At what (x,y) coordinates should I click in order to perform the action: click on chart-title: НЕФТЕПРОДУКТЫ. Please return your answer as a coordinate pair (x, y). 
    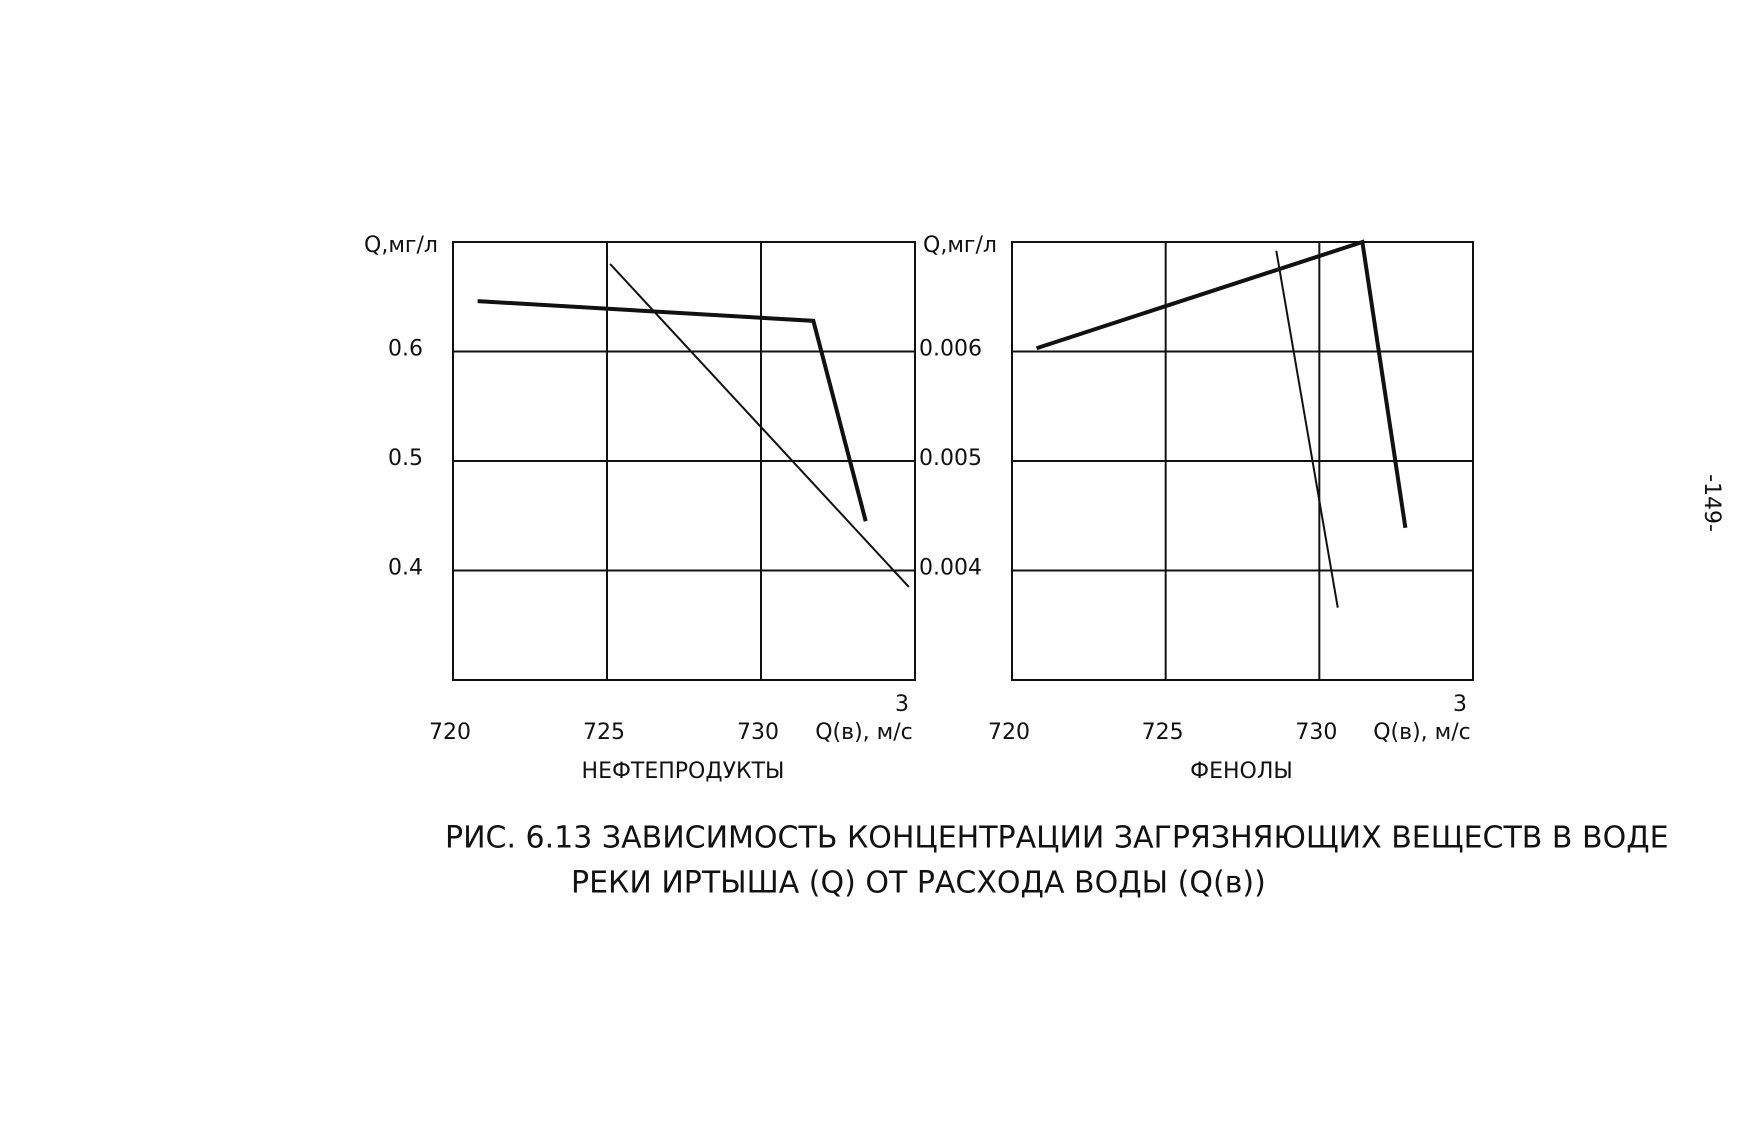
    Looking at the image, I should click on (683, 771).